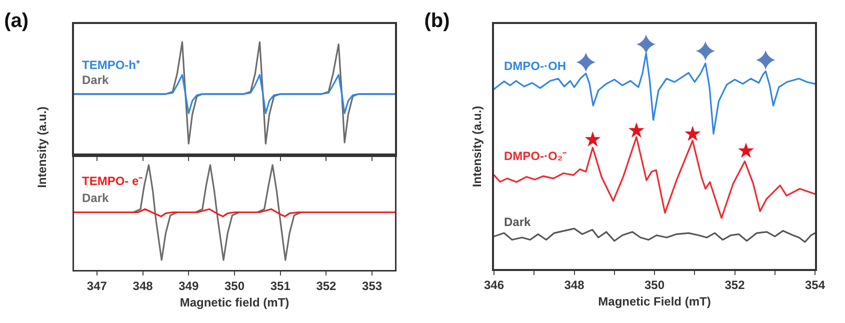  I want to click on x-tick-label: 354, so click(815, 285).